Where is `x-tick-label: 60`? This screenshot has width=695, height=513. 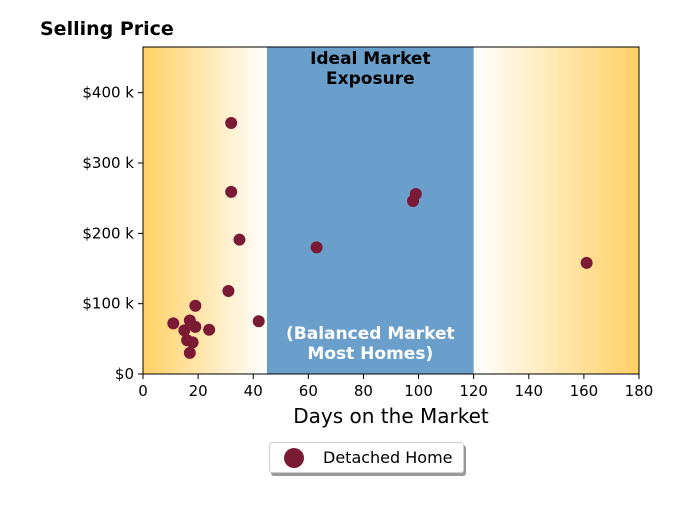 x-tick-label: 60 is located at coordinates (308, 391).